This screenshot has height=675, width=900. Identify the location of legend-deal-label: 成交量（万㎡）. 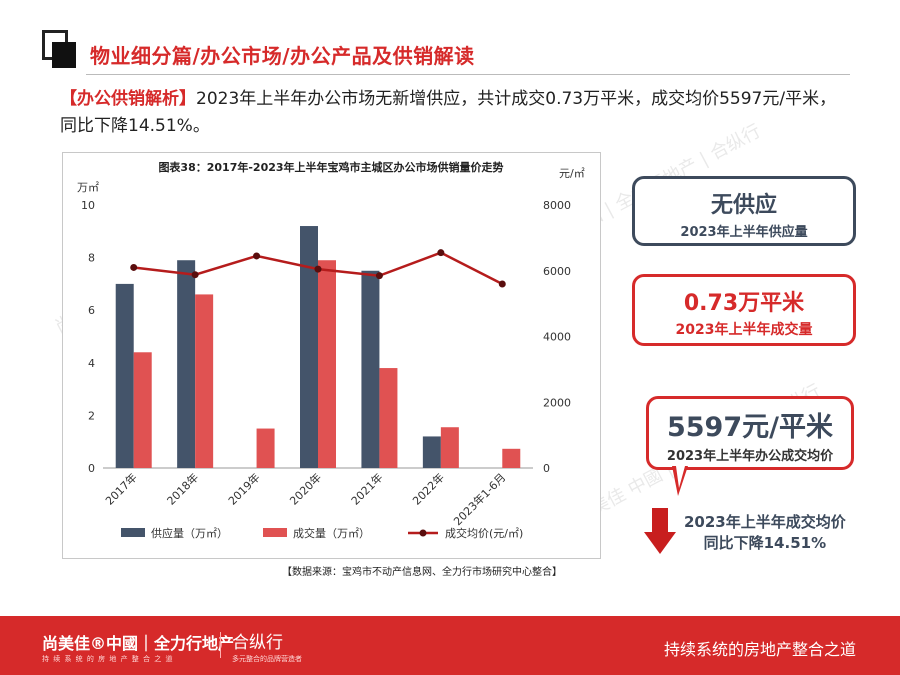
(331, 533).